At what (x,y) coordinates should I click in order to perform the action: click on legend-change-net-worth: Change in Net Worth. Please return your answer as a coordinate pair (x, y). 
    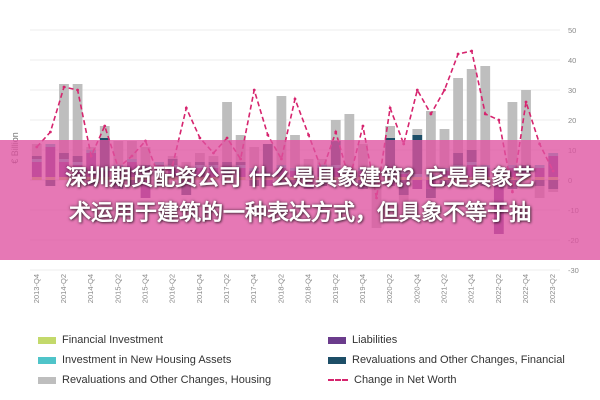
    Looking at the image, I should click on (392, 380).